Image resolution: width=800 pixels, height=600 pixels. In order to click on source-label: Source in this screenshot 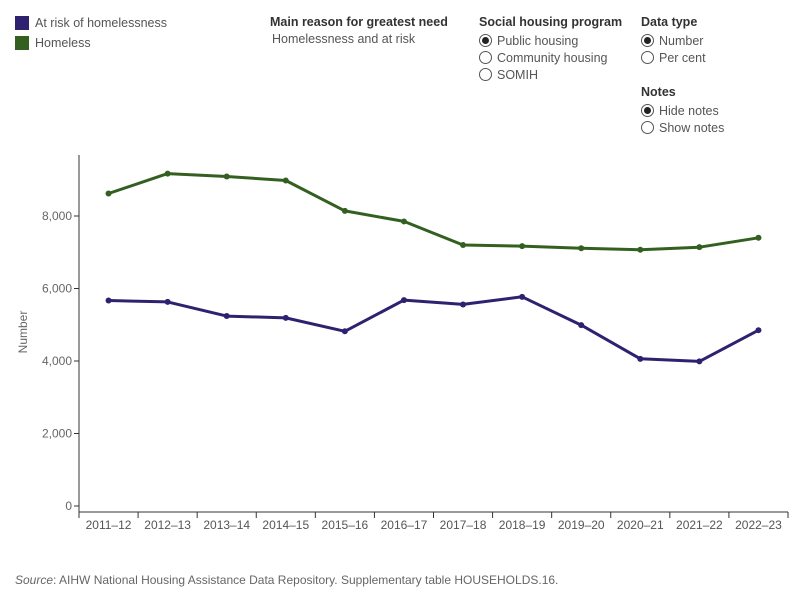, I will do `click(34, 580)`.